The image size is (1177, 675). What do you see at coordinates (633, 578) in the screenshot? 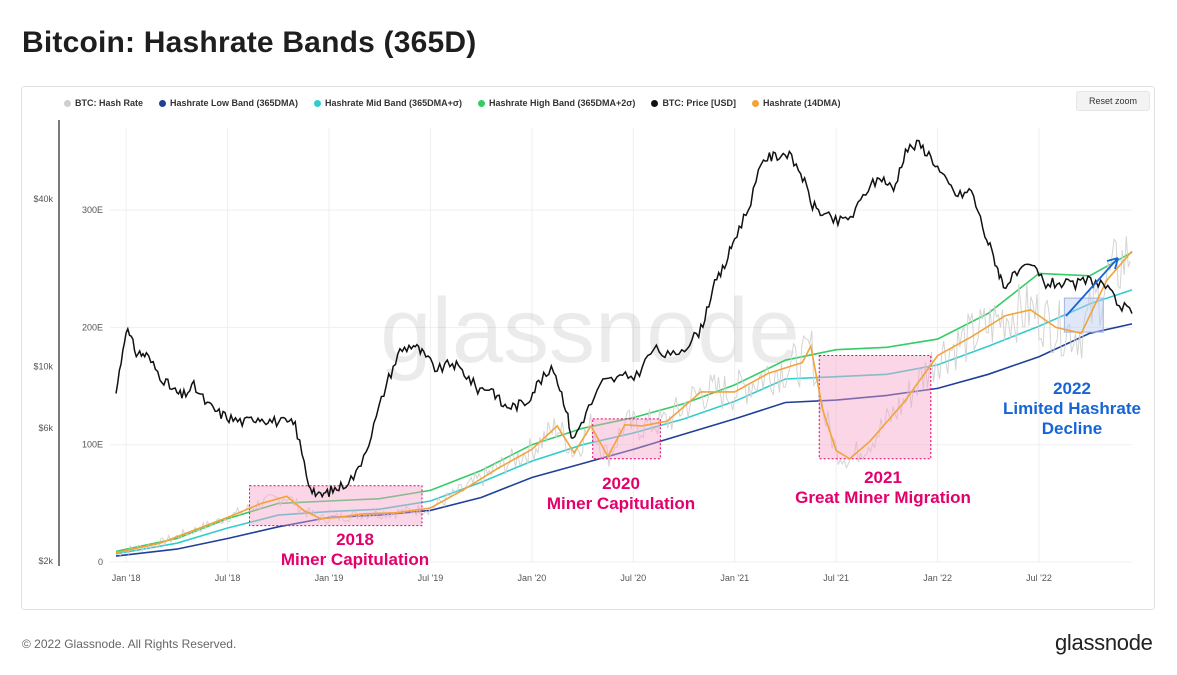
I see `x-tick-label: Jul '20` at bounding box center [633, 578].